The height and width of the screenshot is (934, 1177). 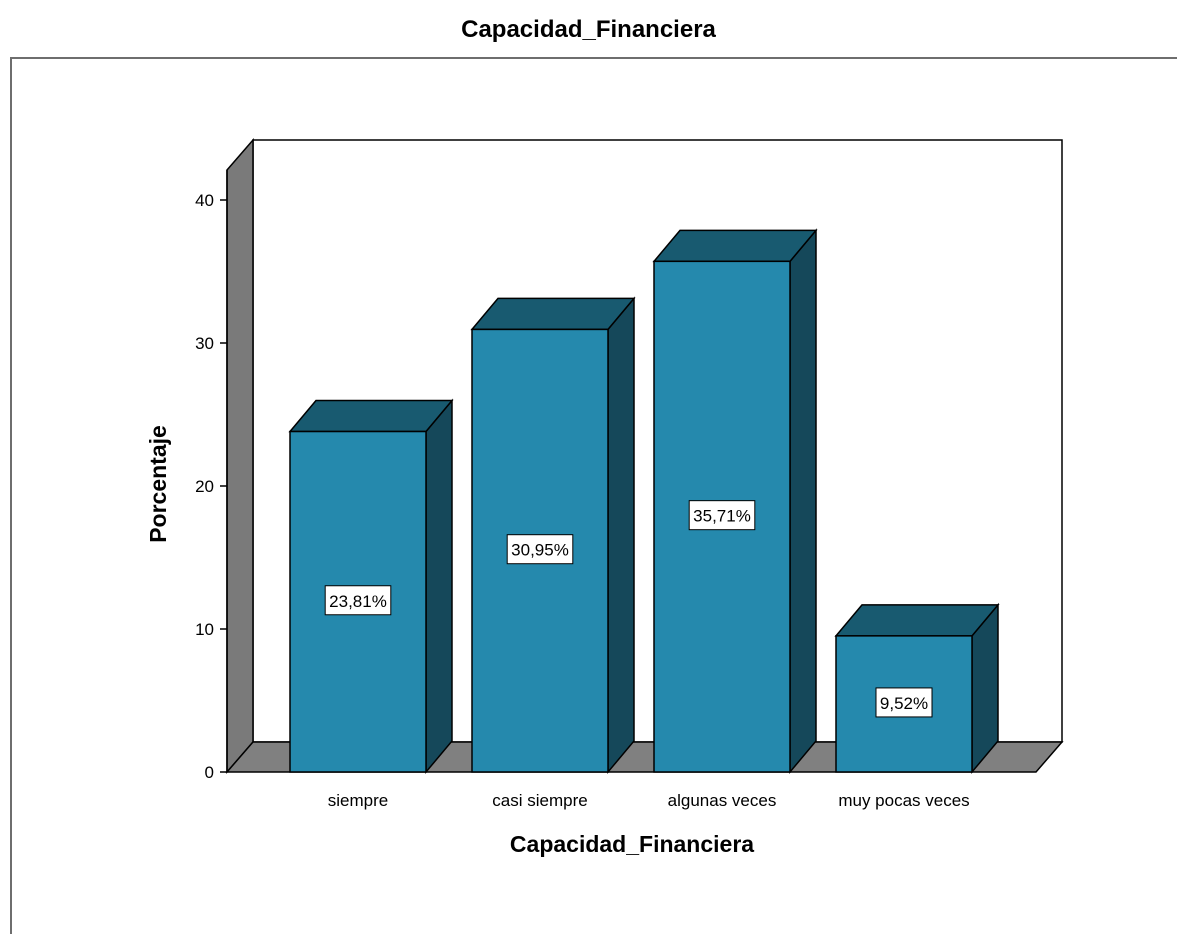 What do you see at coordinates (722, 800) in the screenshot?
I see `x-tick-label: algunas veces` at bounding box center [722, 800].